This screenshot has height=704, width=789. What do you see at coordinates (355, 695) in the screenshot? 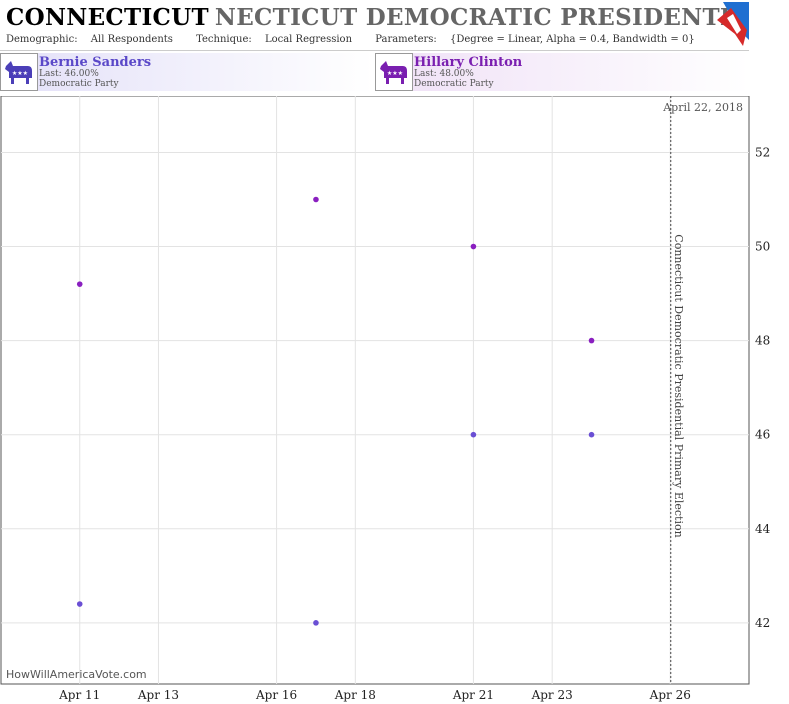
I see `x-tick-label: Apr 18` at bounding box center [355, 695].